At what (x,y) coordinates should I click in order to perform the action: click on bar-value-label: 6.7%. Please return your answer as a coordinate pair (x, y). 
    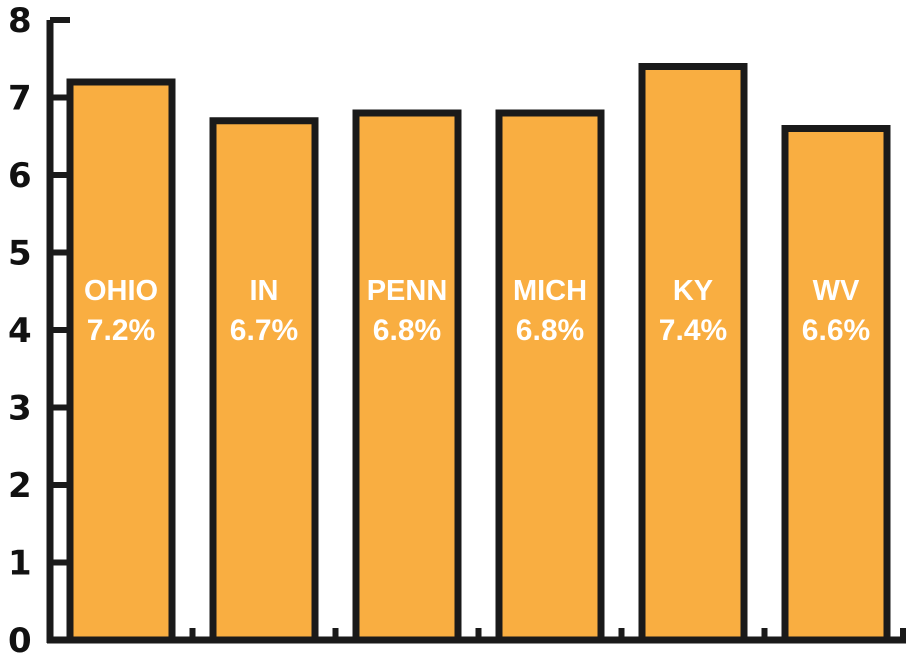
    Looking at the image, I should click on (264, 330).